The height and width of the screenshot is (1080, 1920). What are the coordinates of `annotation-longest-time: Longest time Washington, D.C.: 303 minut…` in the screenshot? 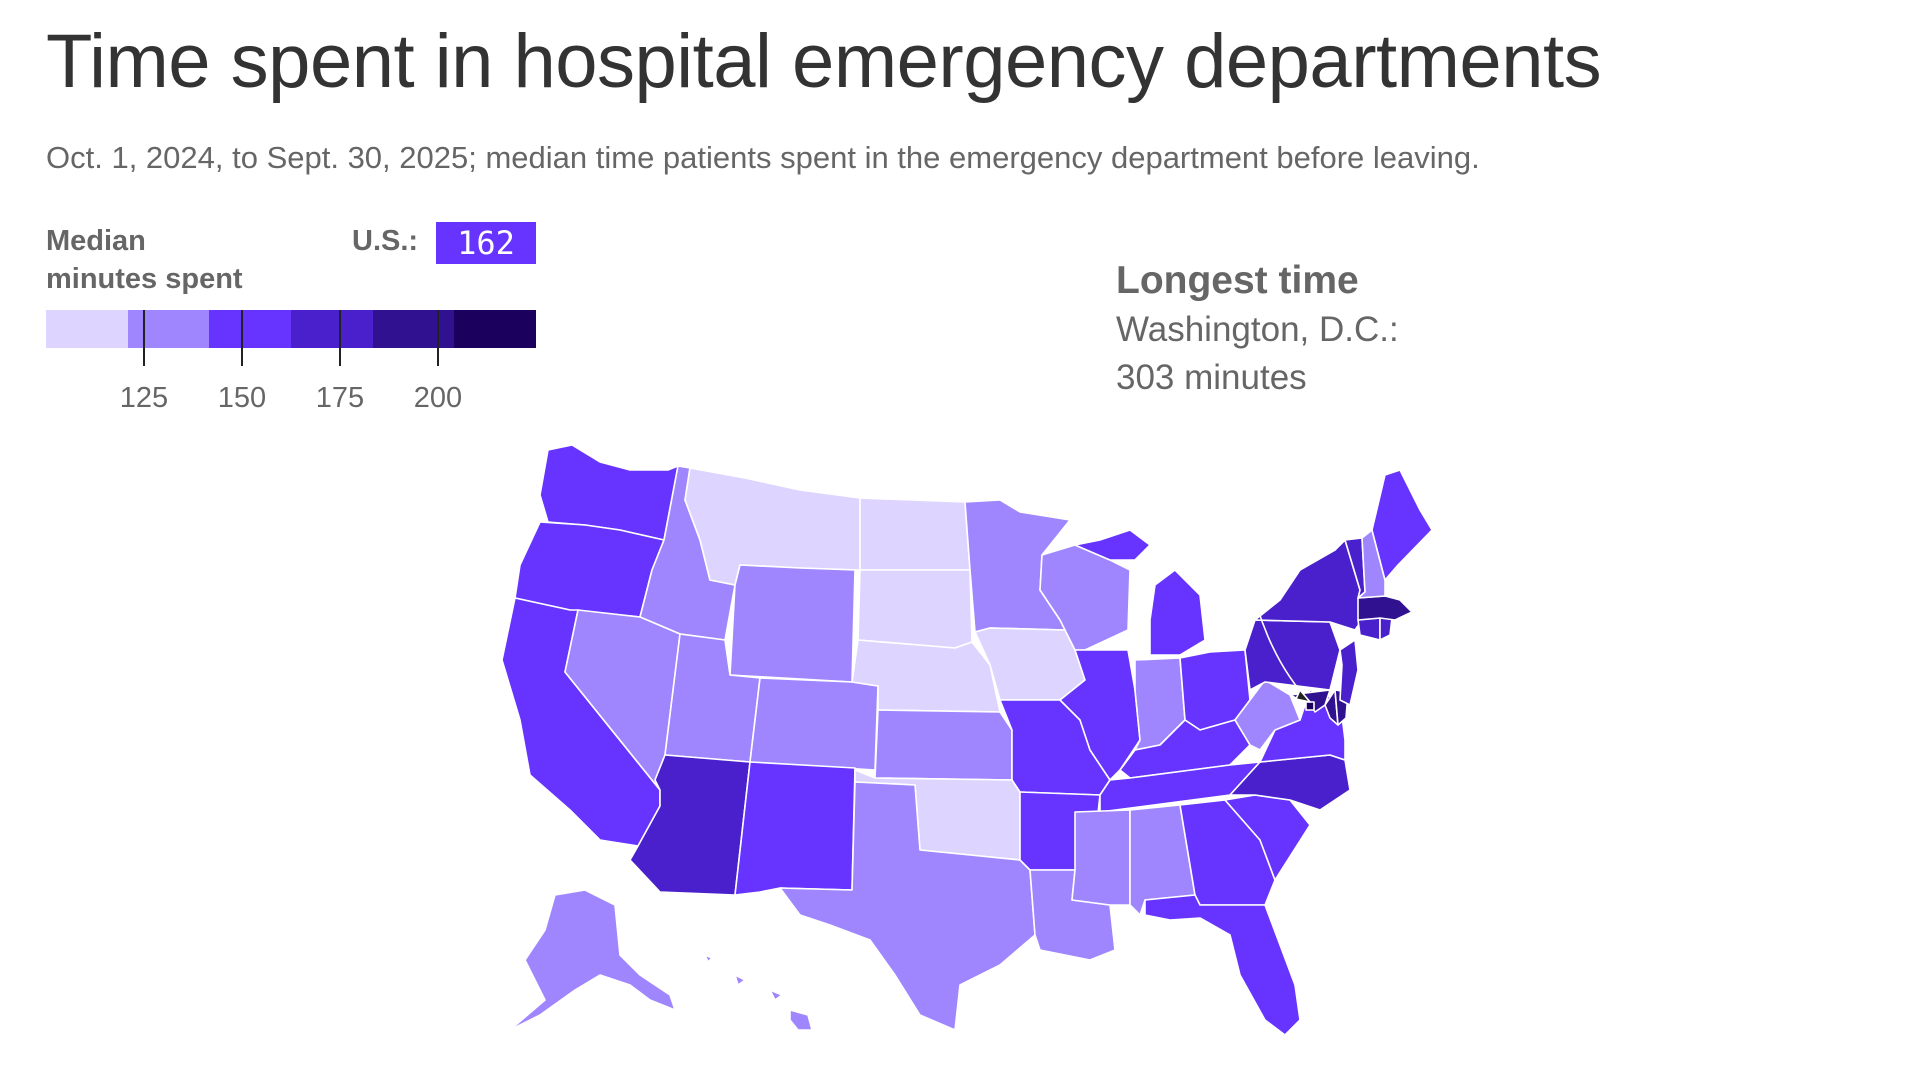 It's located at (1257, 329).